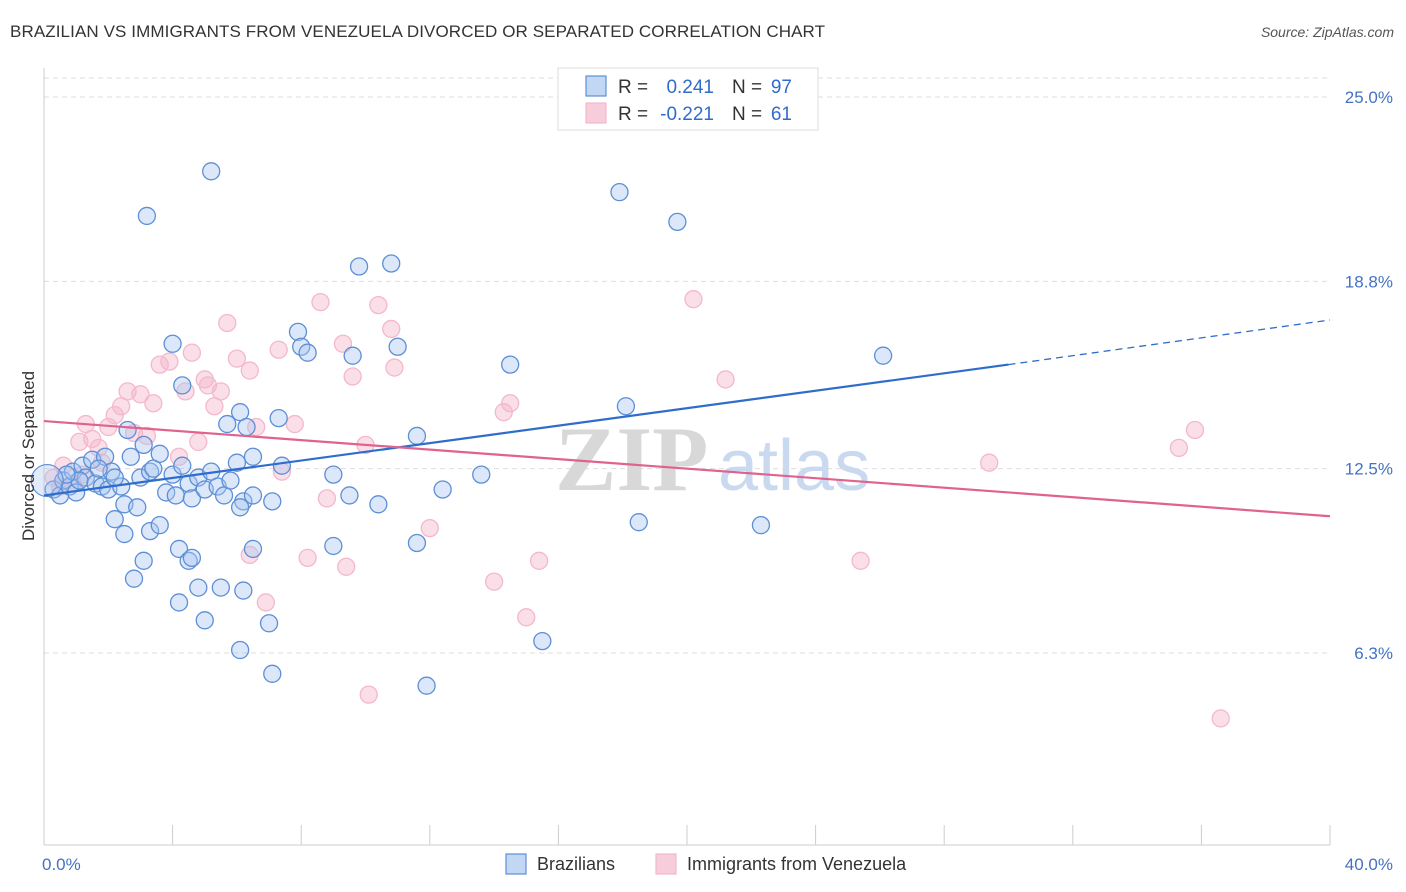 The image size is (1406, 892). Describe the element at coordinates (47, 480) in the screenshot. I see `brazilian-cluster-point` at that location.